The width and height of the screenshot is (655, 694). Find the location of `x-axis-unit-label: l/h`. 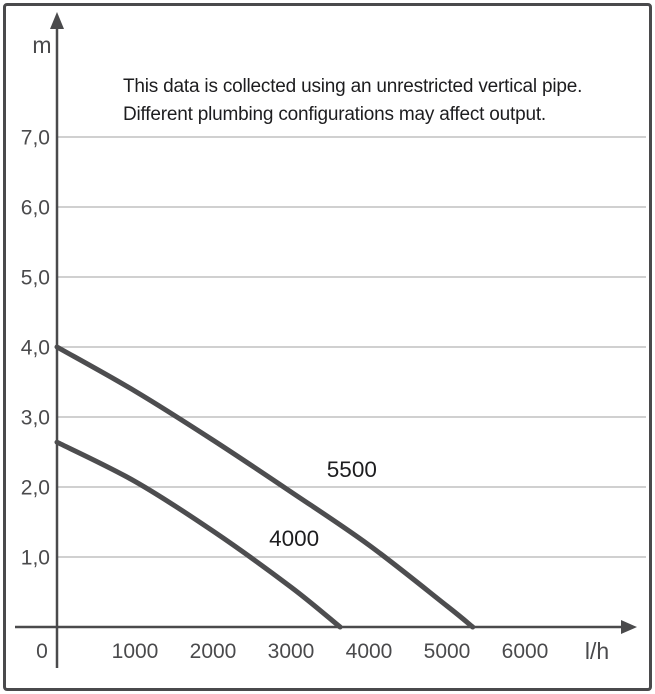

x-axis-unit-label: l/h is located at coordinates (597, 651).